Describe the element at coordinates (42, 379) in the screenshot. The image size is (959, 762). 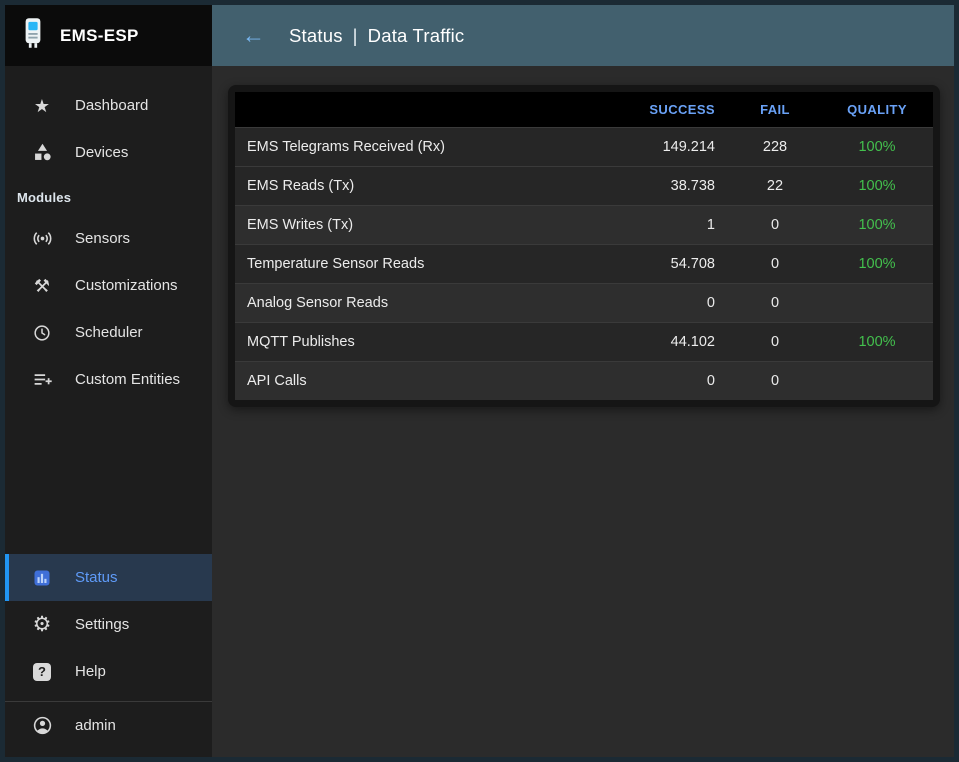
I see `list-add-icon` at that location.